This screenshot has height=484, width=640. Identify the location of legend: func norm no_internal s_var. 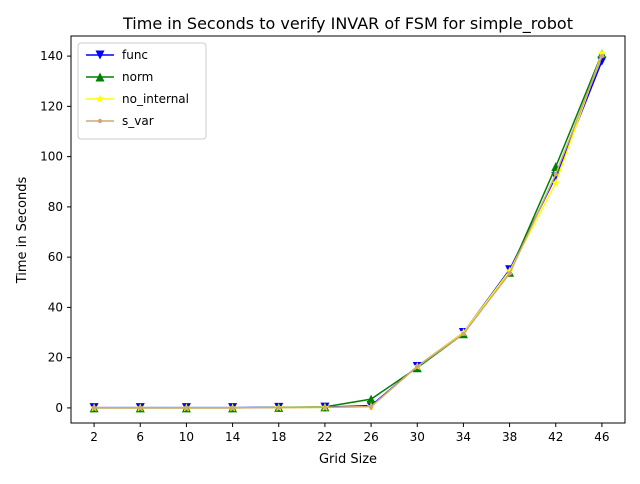
(142, 91).